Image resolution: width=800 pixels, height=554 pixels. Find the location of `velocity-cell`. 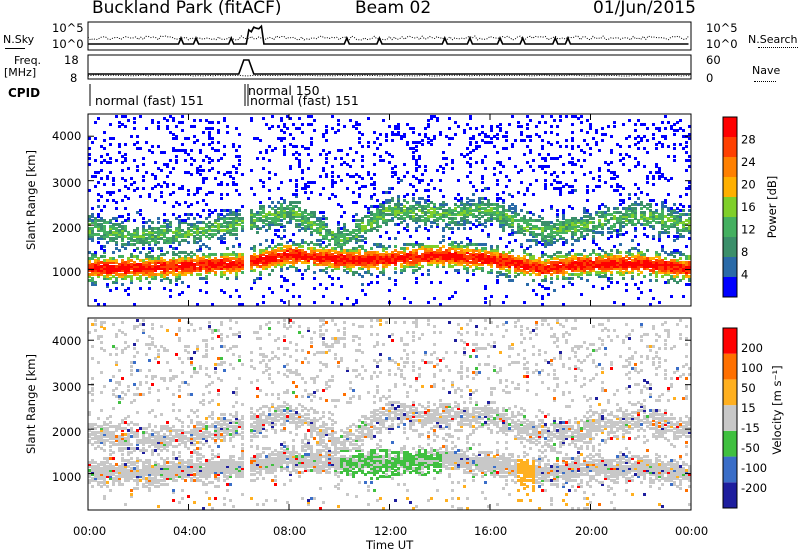

velocity-cell is located at coordinates (89, 392).